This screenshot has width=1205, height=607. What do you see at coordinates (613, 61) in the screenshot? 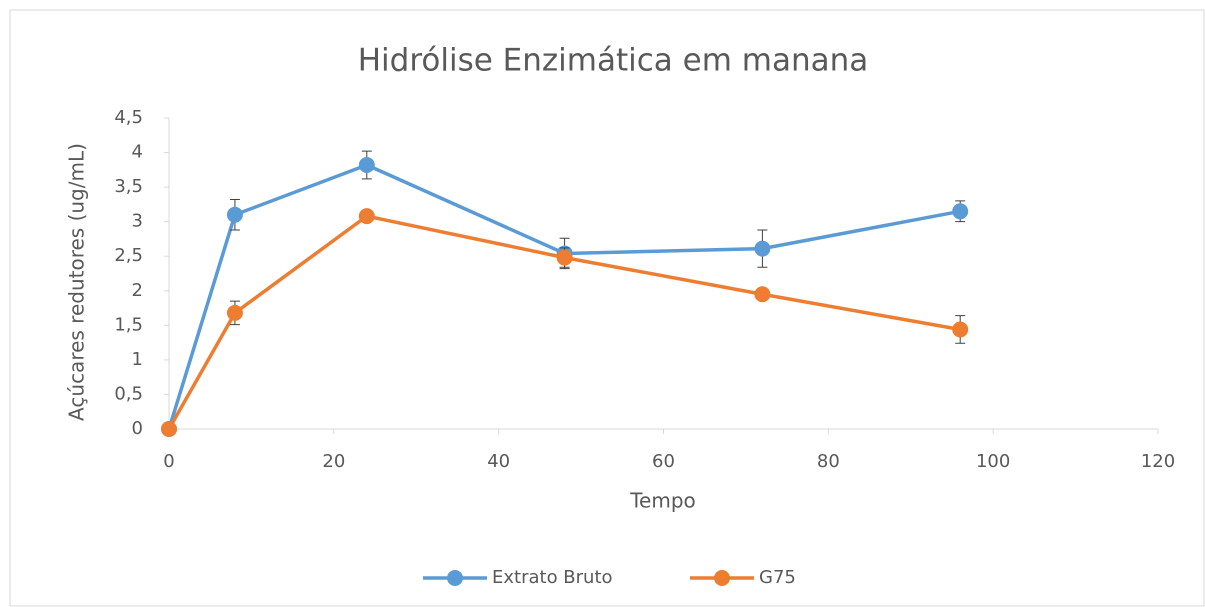
I see `chart-title: Hidrólise Enzimática em manana` at bounding box center [613, 61].